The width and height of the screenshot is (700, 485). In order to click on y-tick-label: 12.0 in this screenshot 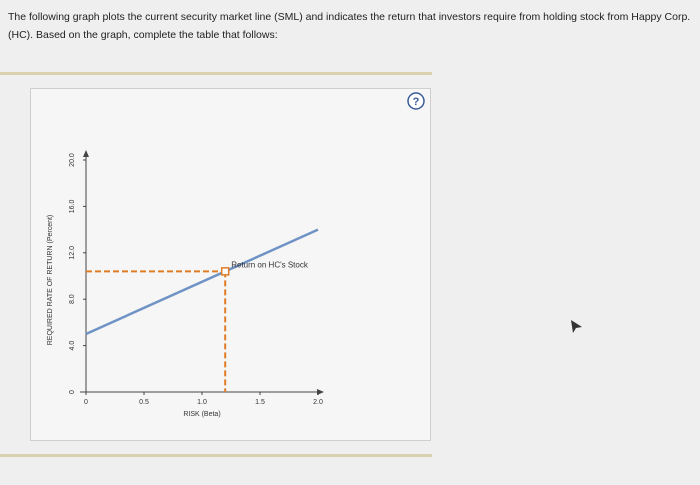, I will do `click(72, 253)`.